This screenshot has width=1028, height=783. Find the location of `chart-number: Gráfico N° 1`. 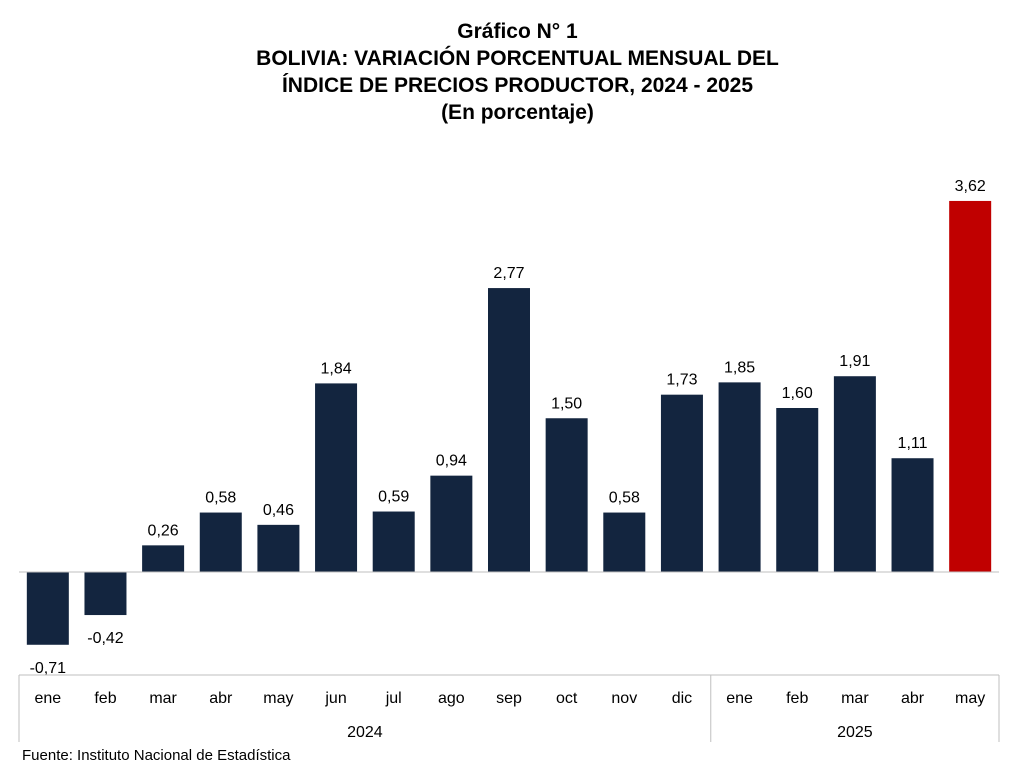

chart-number: Gráfico N° 1 is located at coordinates (517, 31).